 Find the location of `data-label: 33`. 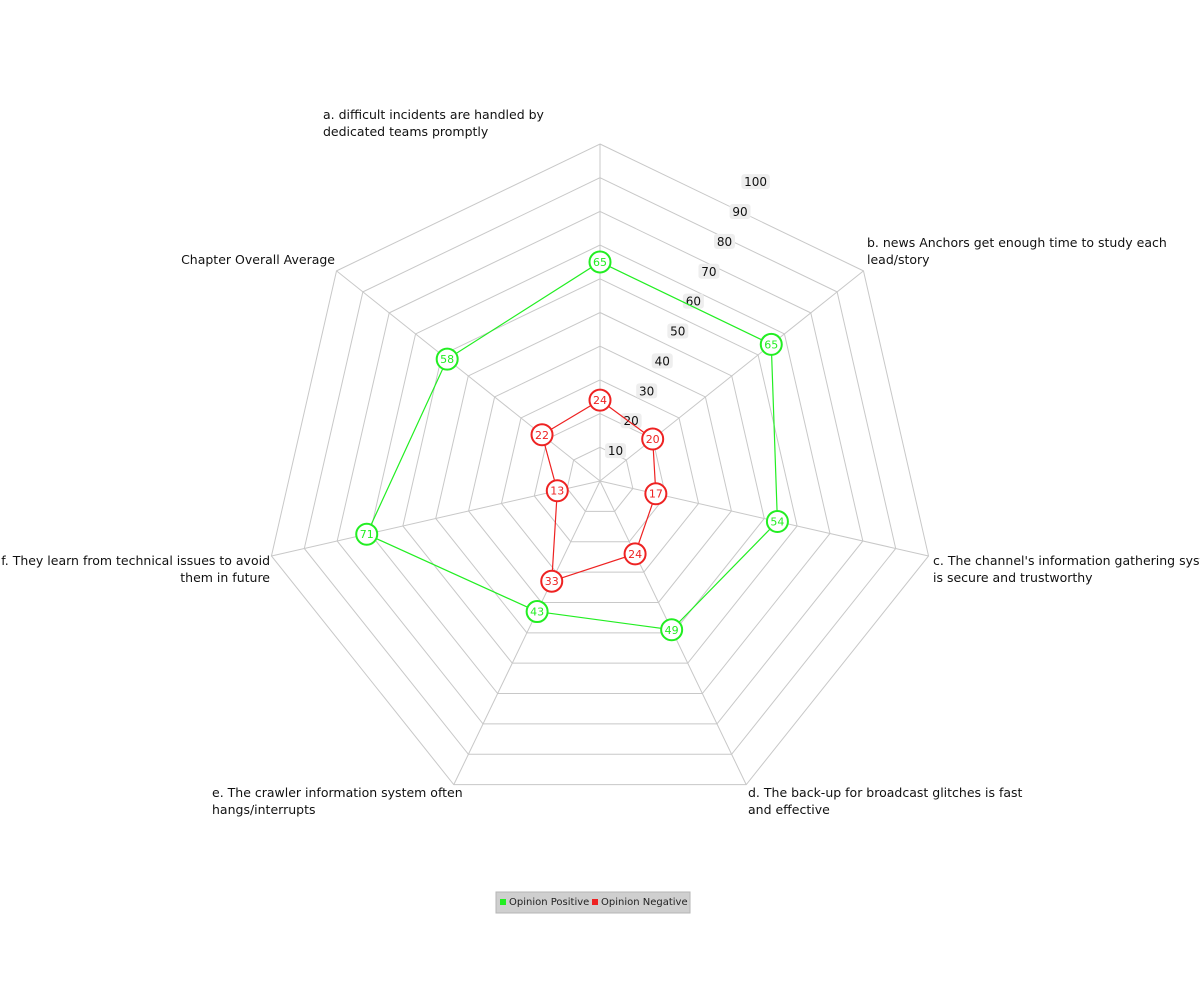

data-label: 33 is located at coordinates (552, 581).